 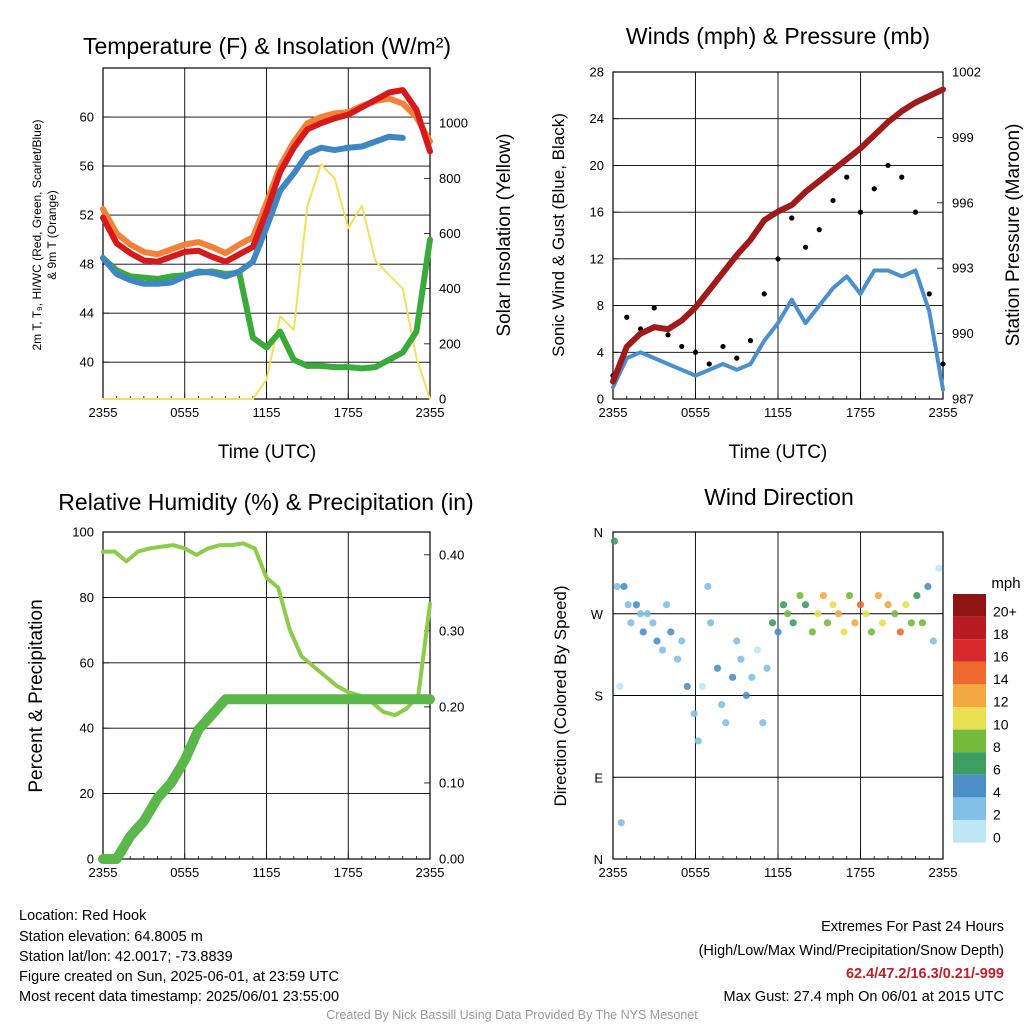 What do you see at coordinates (442, 399) in the screenshot?
I see `temp-ytick-label-right: 0` at bounding box center [442, 399].